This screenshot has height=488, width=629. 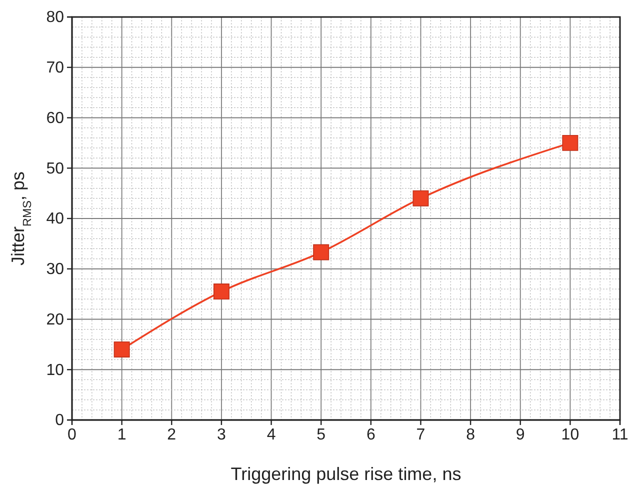 What do you see at coordinates (55, 118) in the screenshot?
I see `y-tick-label: 60` at bounding box center [55, 118].